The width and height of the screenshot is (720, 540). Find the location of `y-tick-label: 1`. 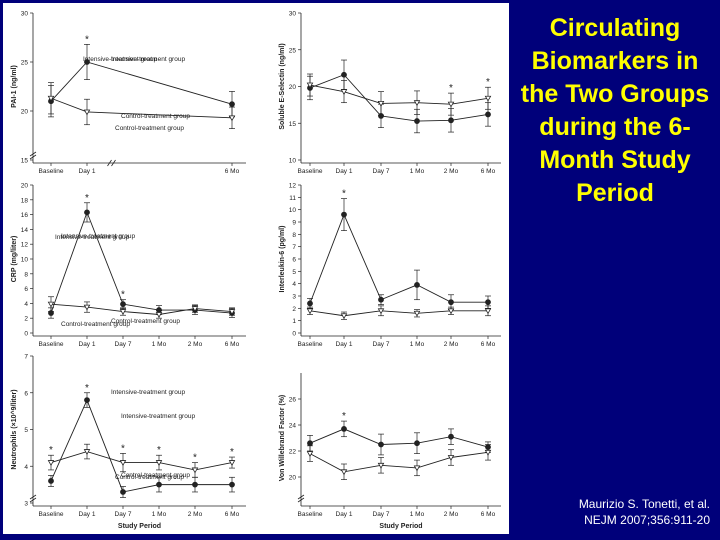

y-tick-label: 1 is located at coordinates (294, 321).